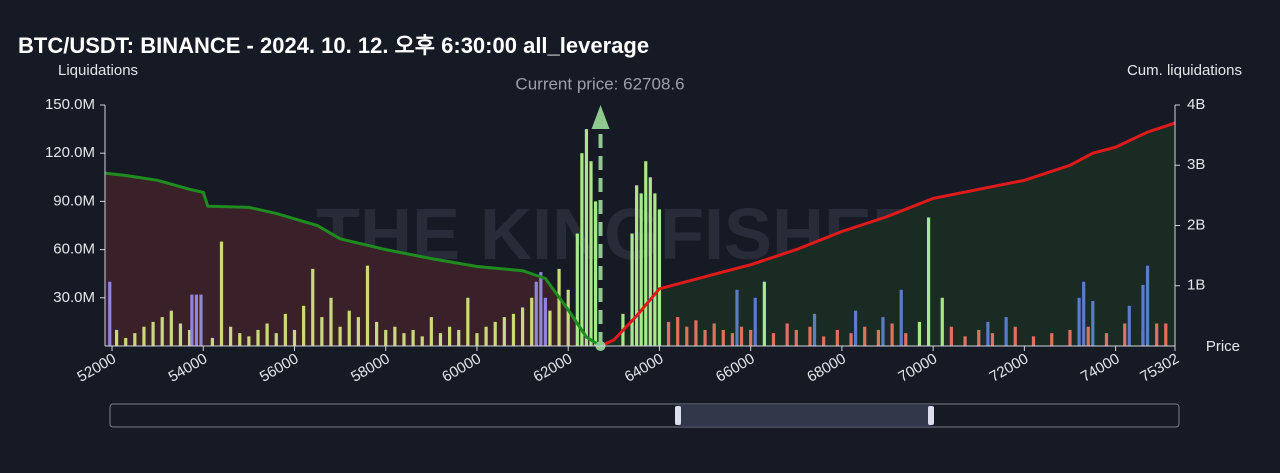 Image resolution: width=1280 pixels, height=473 pixels. I want to click on range-handle-right, so click(931, 415).